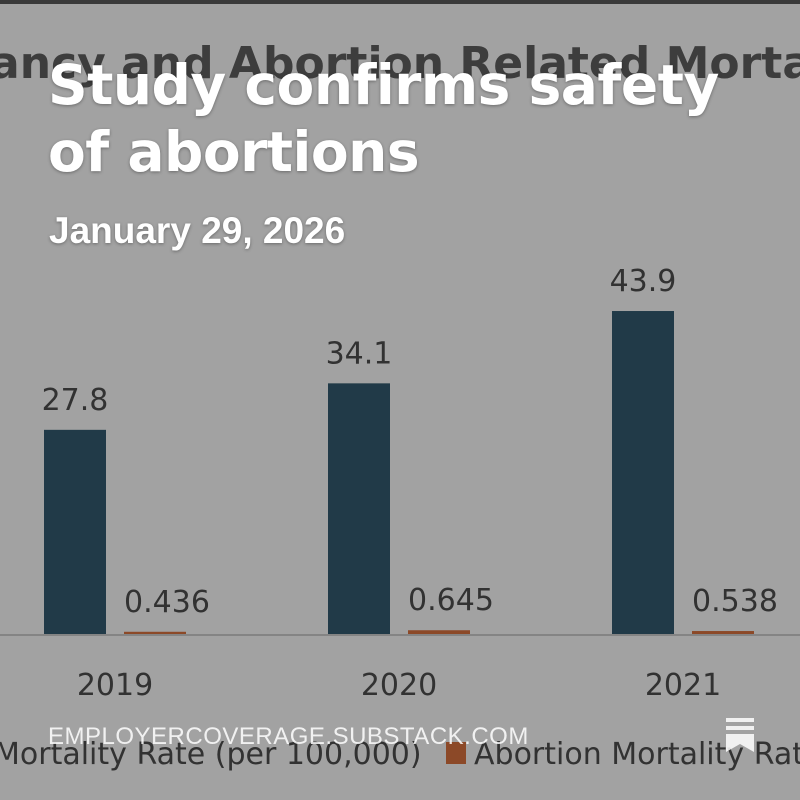 The width and height of the screenshot is (800, 800). Describe the element at coordinates (683, 685) in the screenshot. I see `x-tick-2021: 2021` at that location.